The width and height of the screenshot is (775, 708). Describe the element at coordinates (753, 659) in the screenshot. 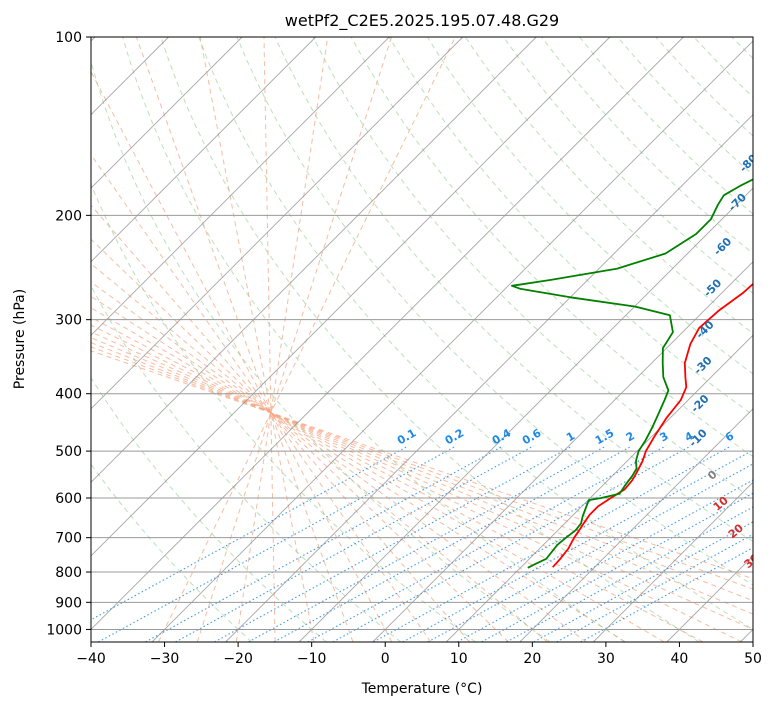

I see `x-tick-label: 50` at that location.